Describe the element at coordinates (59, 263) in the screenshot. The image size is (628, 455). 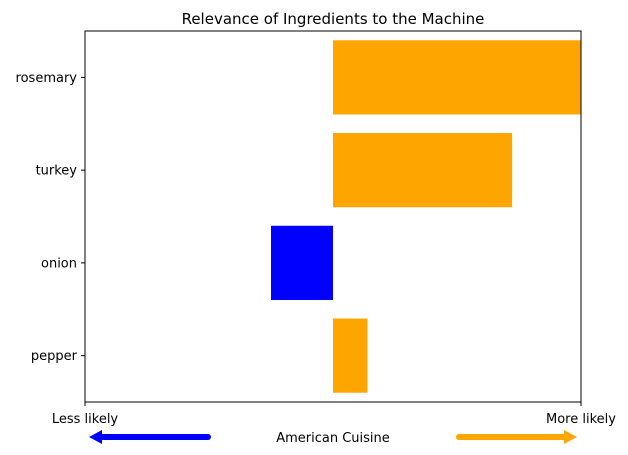
I see `y-tick-label-onion: onion` at that location.